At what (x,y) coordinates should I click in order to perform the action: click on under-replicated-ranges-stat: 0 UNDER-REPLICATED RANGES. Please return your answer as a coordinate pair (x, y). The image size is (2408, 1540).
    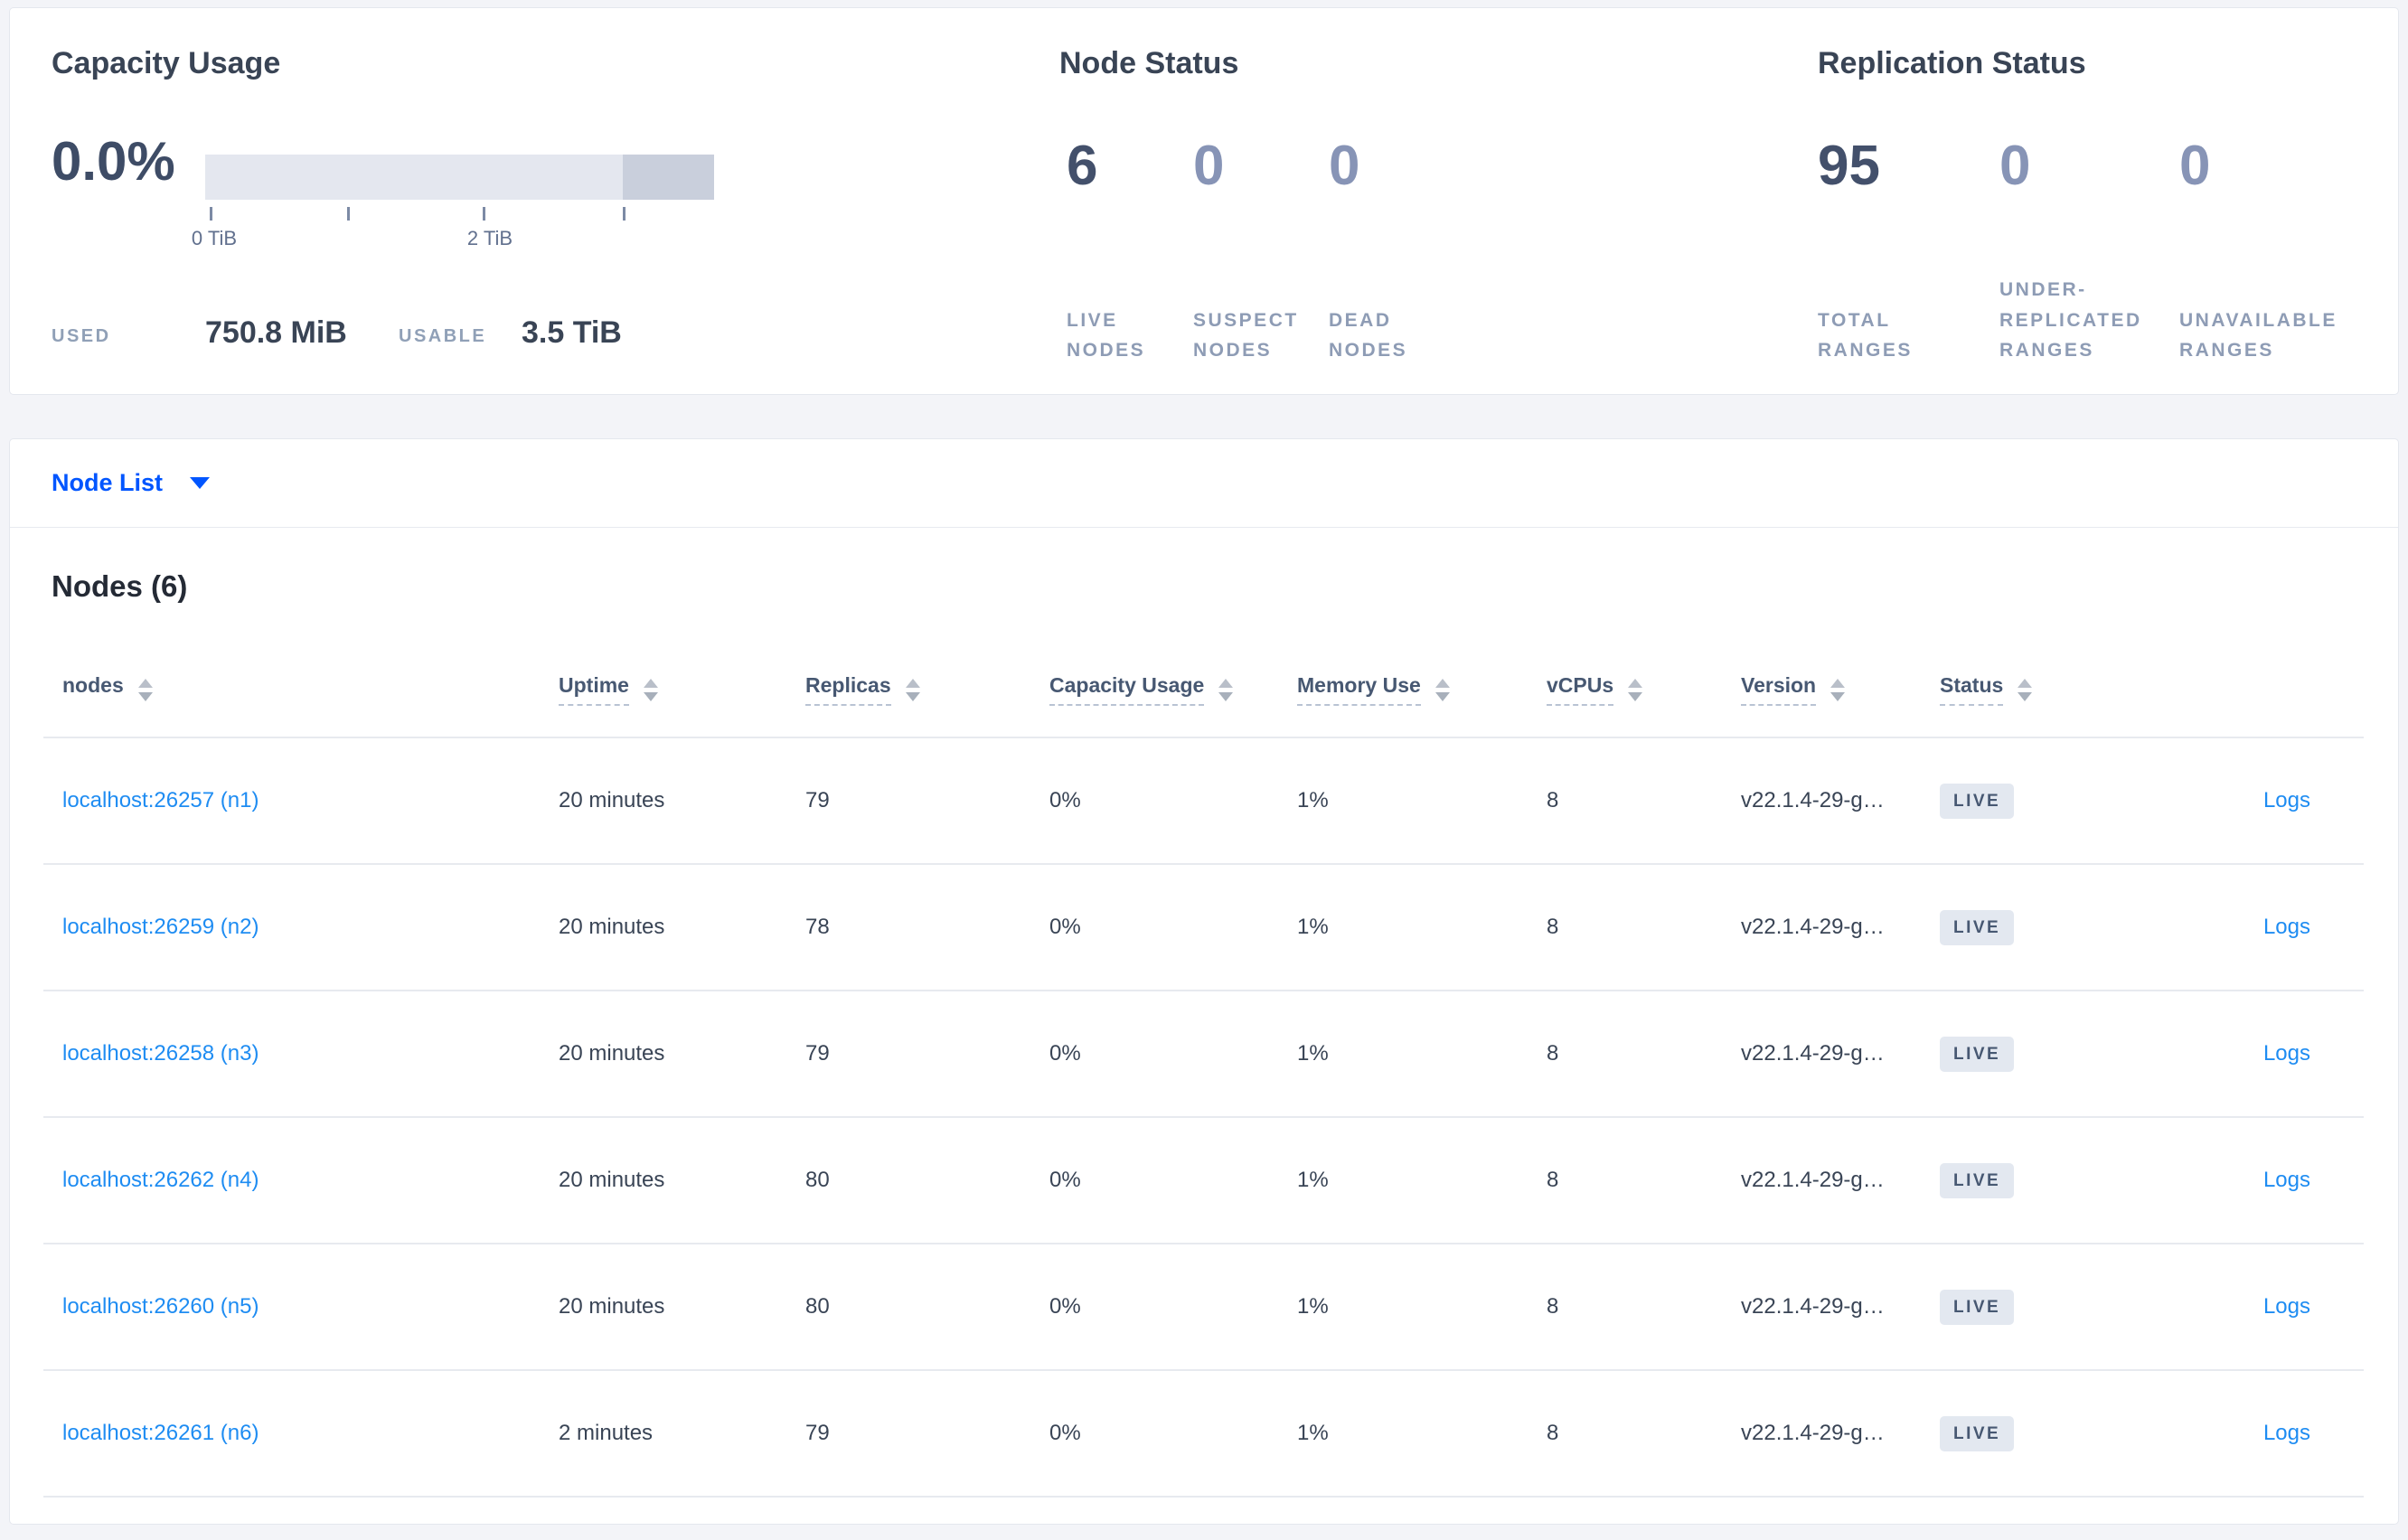
    Looking at the image, I should click on (2088, 252).